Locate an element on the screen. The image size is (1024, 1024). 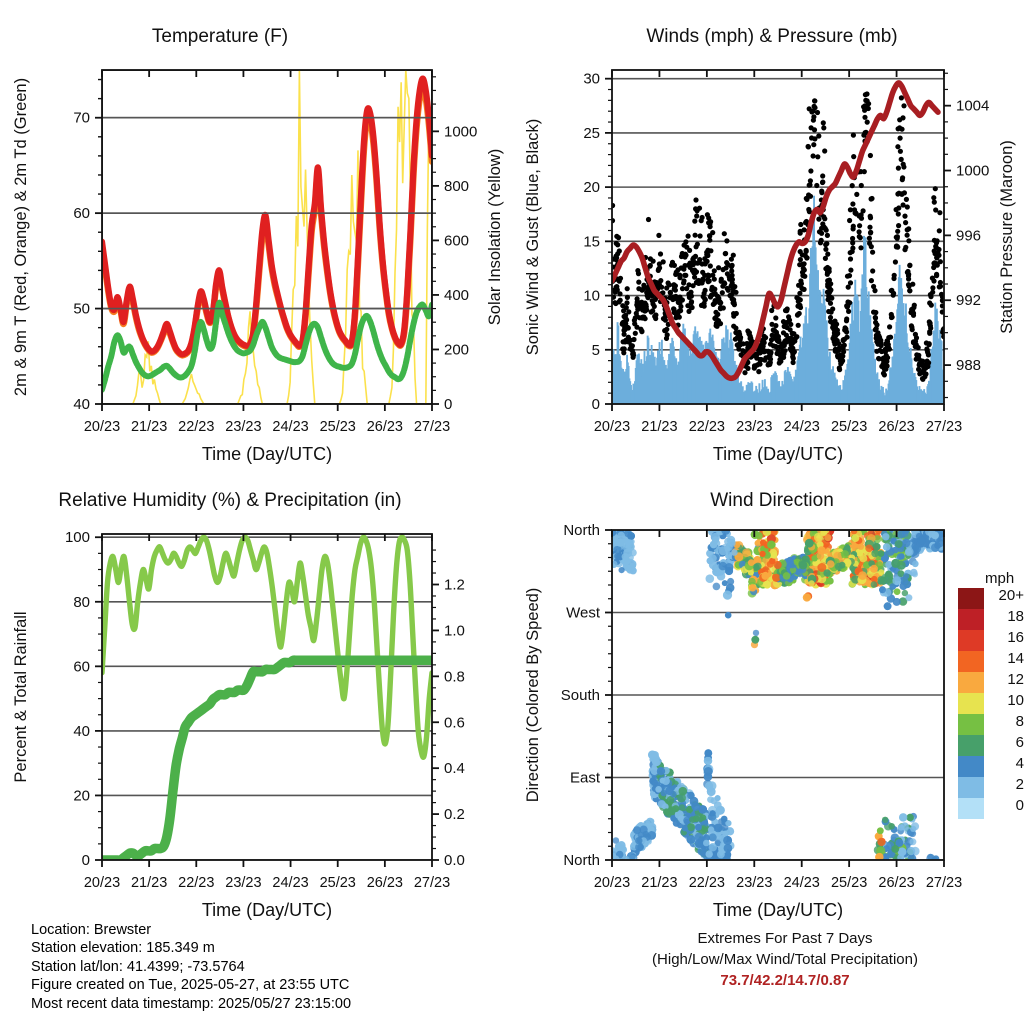
pressure-ylabel: Station Pressure (Maroon) is located at coordinates (1007, 237).